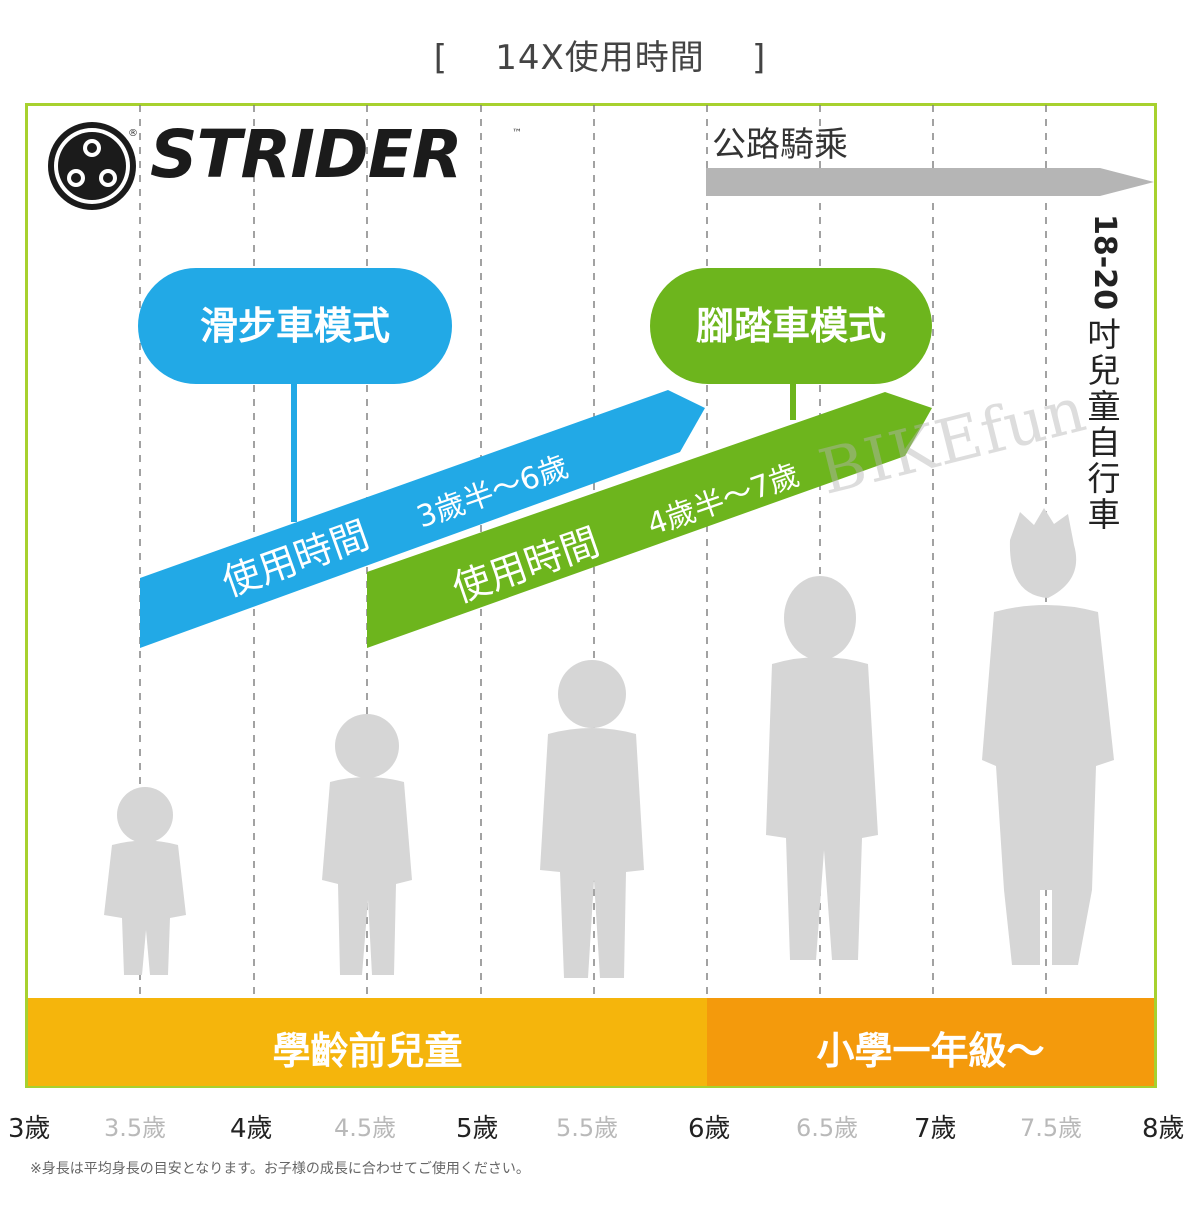 This screenshot has width=1200, height=1214. Describe the element at coordinates (280, 1169) in the screenshot. I see `footnote: ※身長は平均身長の目安となります。お子様の成長に合わせてご使用ください。` at that location.